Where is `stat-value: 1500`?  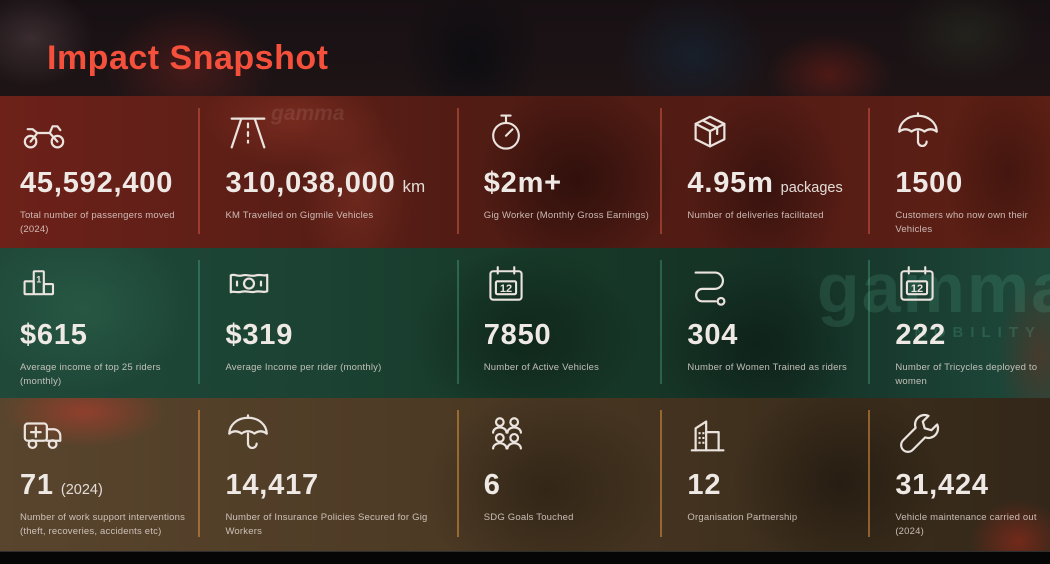
stat-value: 1500 is located at coordinates (929, 183).